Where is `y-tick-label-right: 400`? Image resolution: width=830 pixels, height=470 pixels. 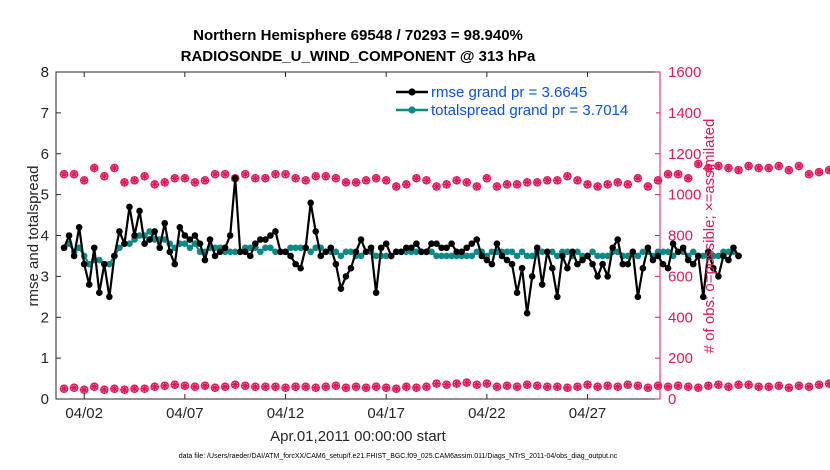 y-tick-label-right: 400 is located at coordinates (680, 317).